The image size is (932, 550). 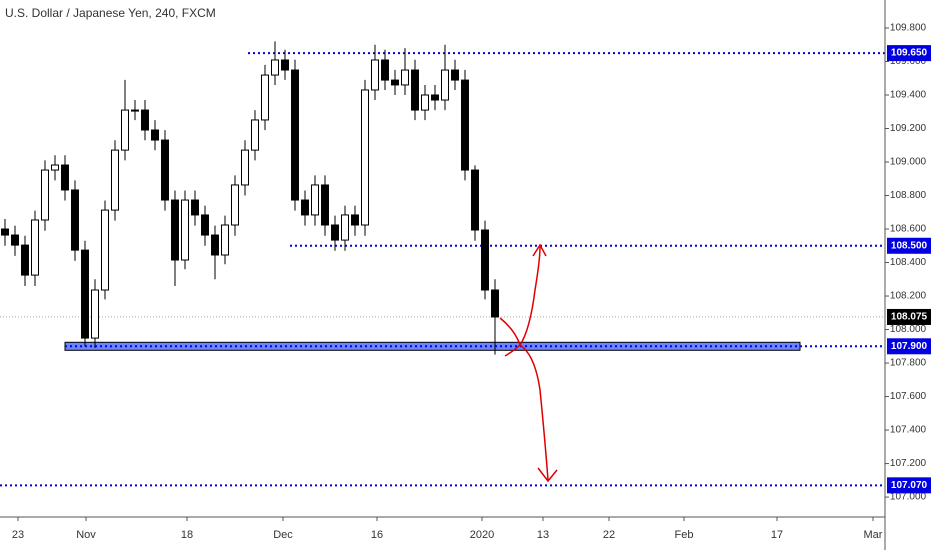 I want to click on level-price-label: 107.900, so click(x=909, y=346).